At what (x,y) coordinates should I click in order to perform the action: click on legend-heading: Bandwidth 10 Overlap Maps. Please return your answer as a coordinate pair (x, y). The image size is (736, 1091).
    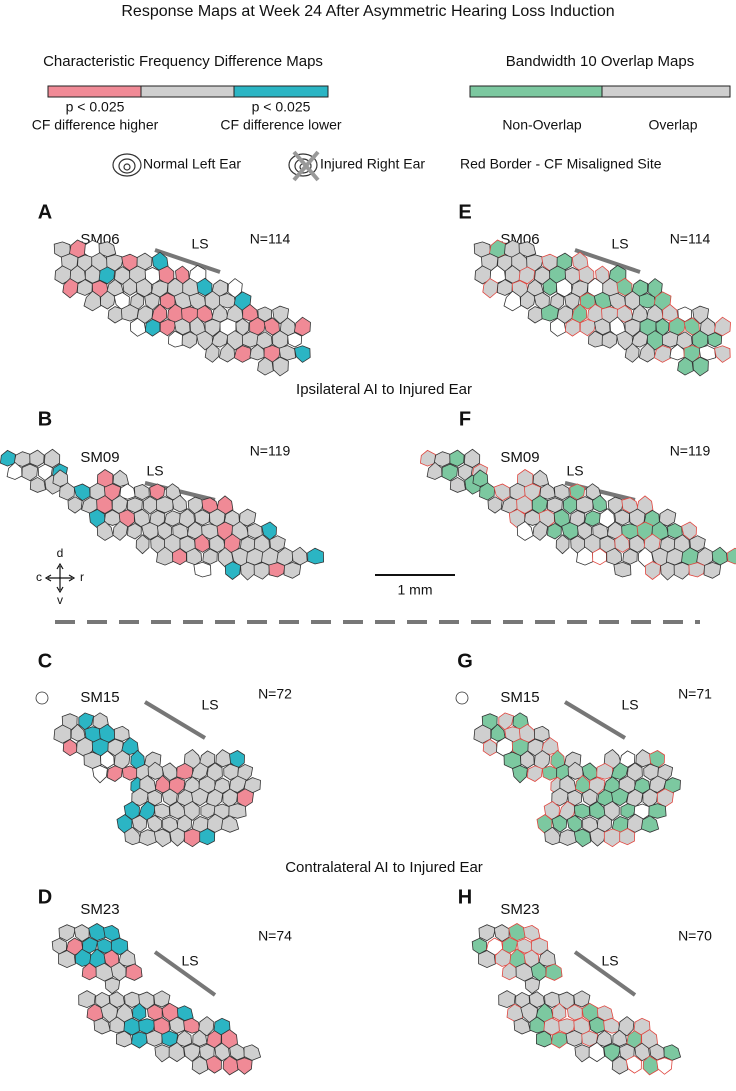
    Looking at the image, I should click on (600, 61).